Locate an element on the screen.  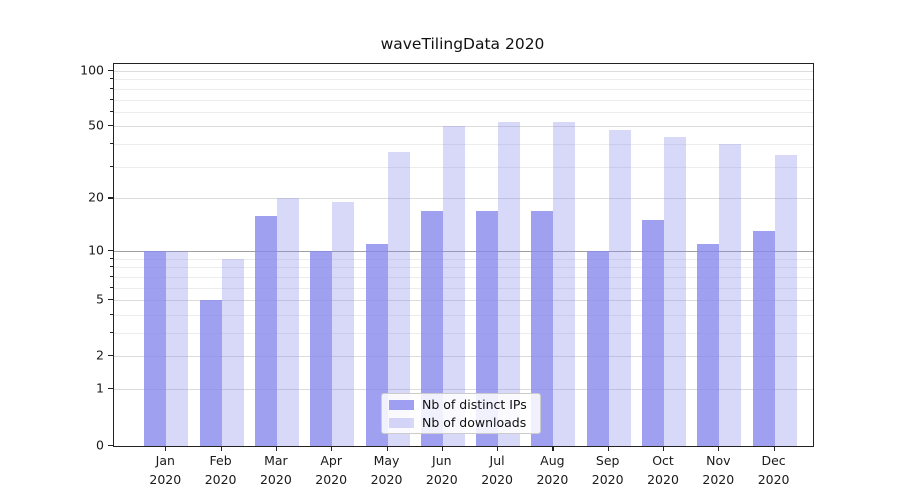
bar-downloads-jul is located at coordinates (509, 283).